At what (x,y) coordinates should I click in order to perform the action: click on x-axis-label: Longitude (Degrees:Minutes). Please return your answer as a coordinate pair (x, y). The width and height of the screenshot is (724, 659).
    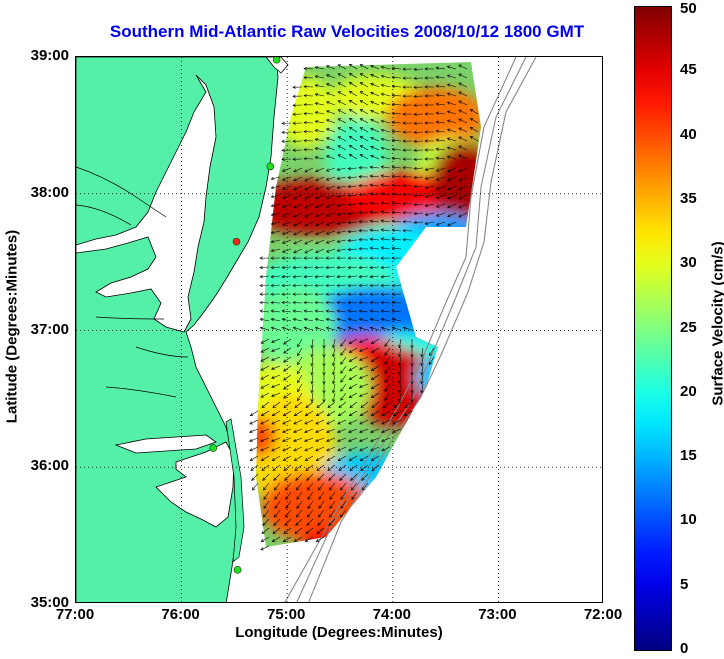
    Looking at the image, I should click on (339, 632).